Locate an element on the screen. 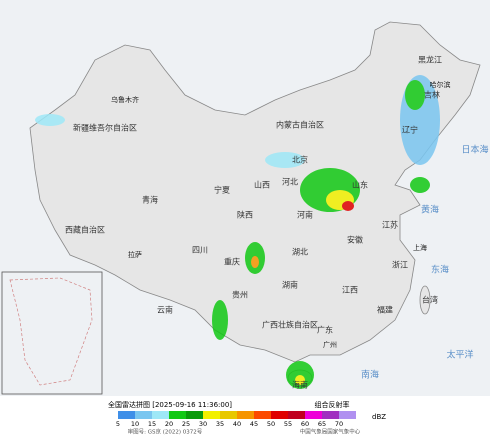  province-label: 北京 is located at coordinates (300, 160).